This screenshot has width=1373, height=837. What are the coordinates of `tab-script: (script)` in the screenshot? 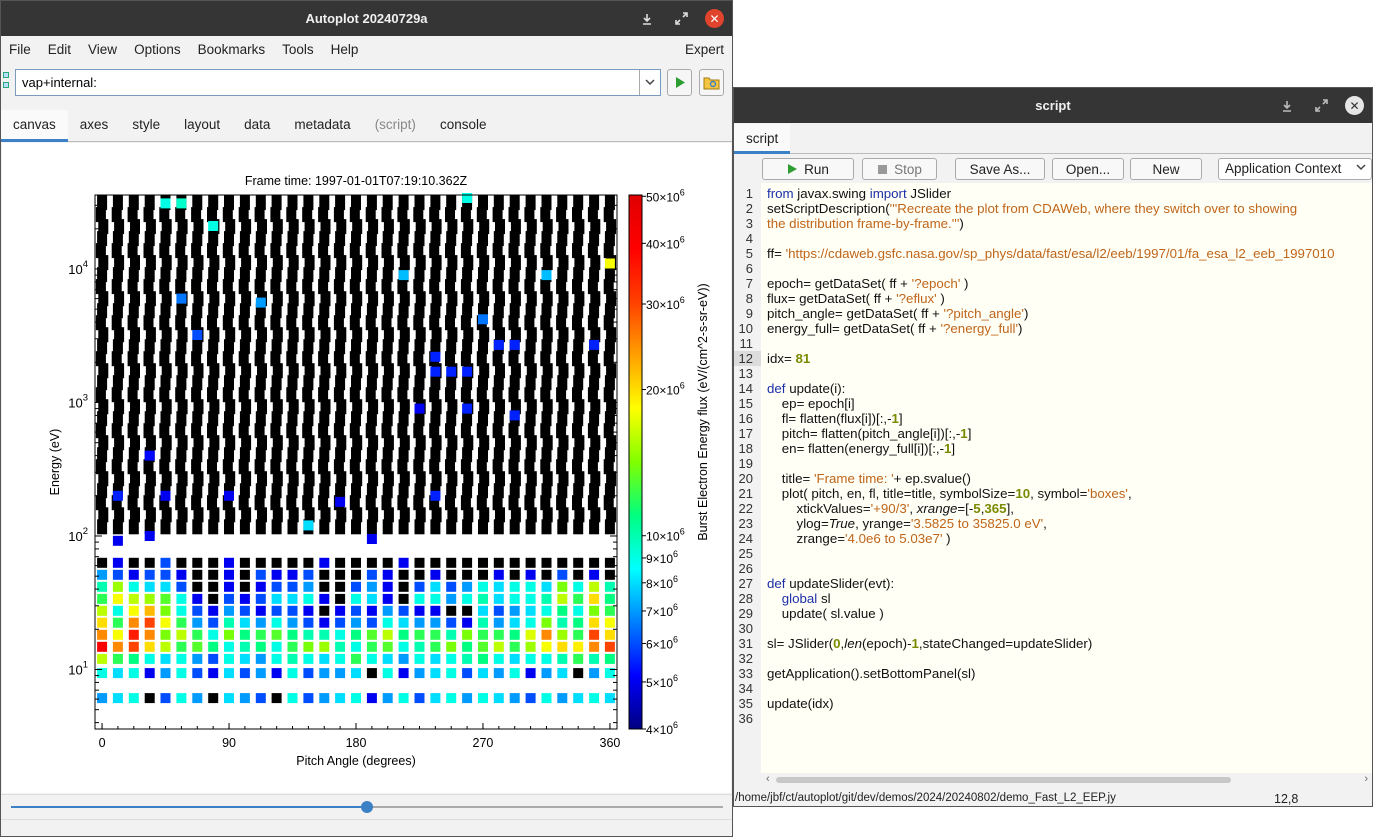 It's located at (395, 124).